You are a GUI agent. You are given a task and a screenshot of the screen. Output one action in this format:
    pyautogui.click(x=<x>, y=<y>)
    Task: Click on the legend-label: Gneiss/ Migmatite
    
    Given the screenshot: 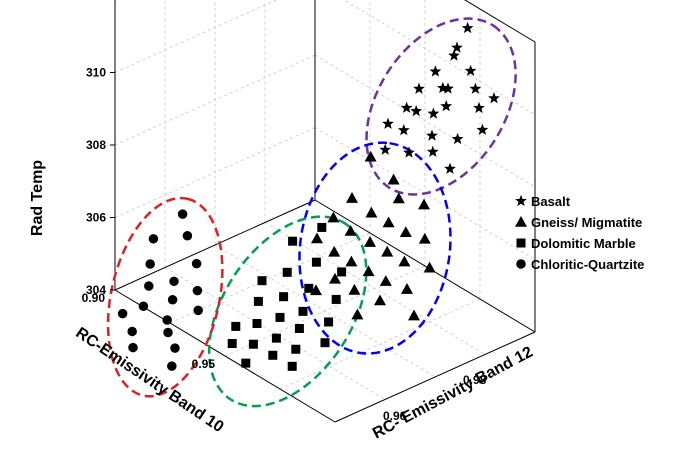 What is the action you would take?
    pyautogui.click(x=586, y=222)
    